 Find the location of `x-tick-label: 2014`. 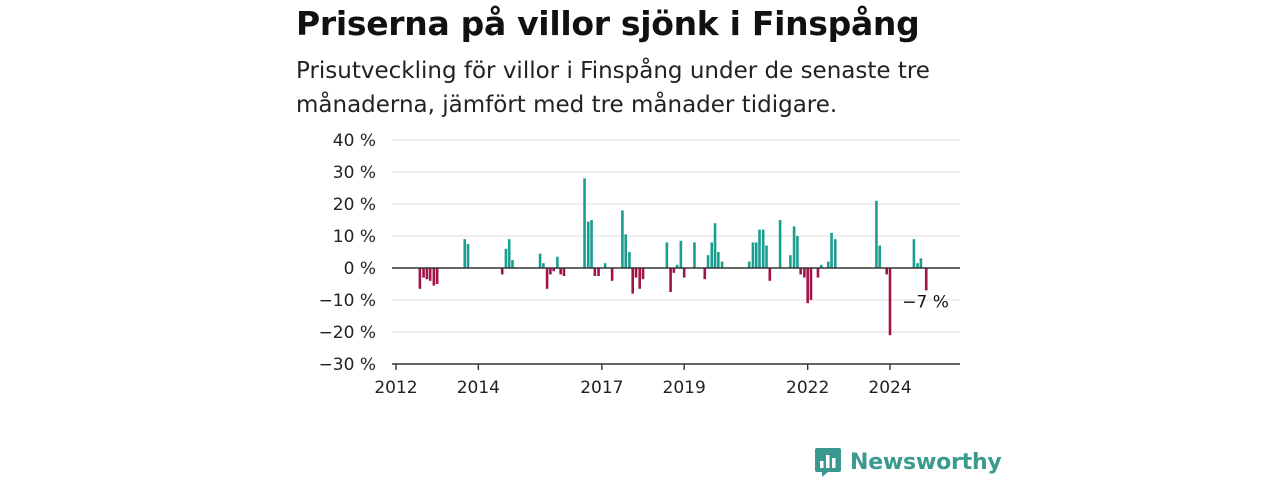

x-tick-label: 2014 is located at coordinates (478, 388).